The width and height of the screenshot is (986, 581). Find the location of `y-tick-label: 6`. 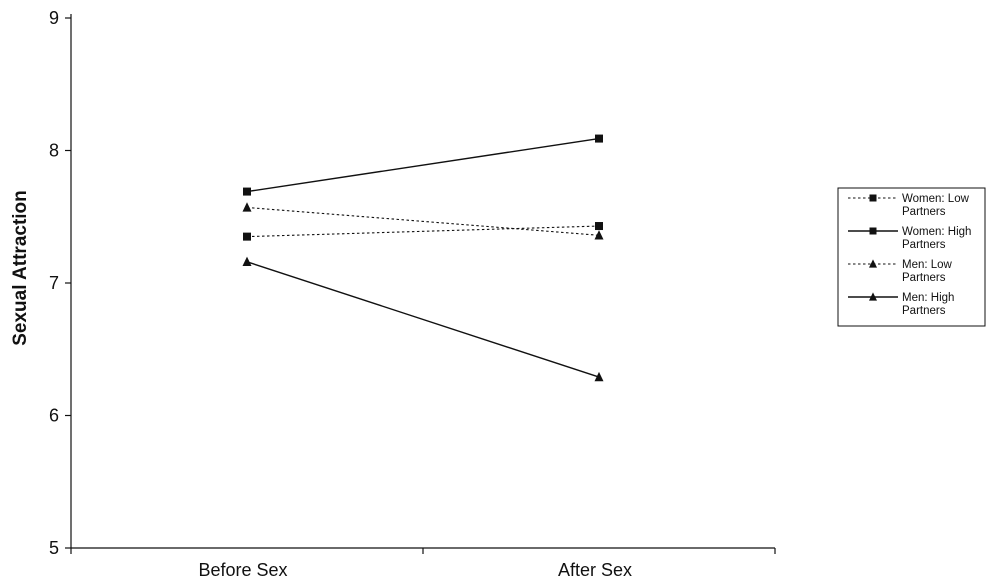

y-tick-label: 6 is located at coordinates (54, 416).